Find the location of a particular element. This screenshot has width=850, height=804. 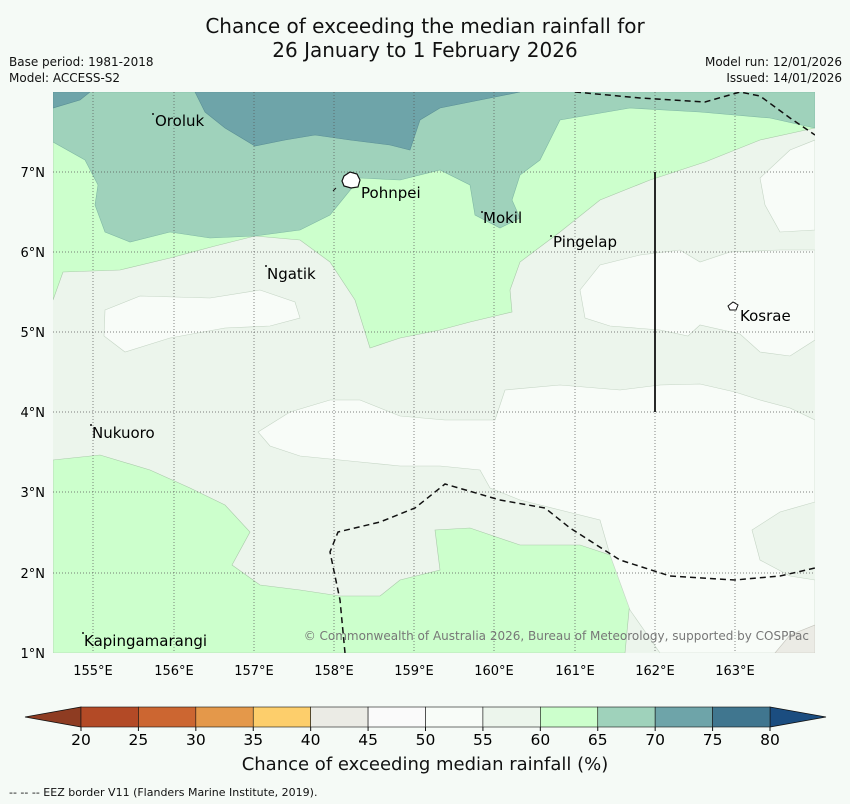

lon-tick-label: 160°E is located at coordinates (494, 671).